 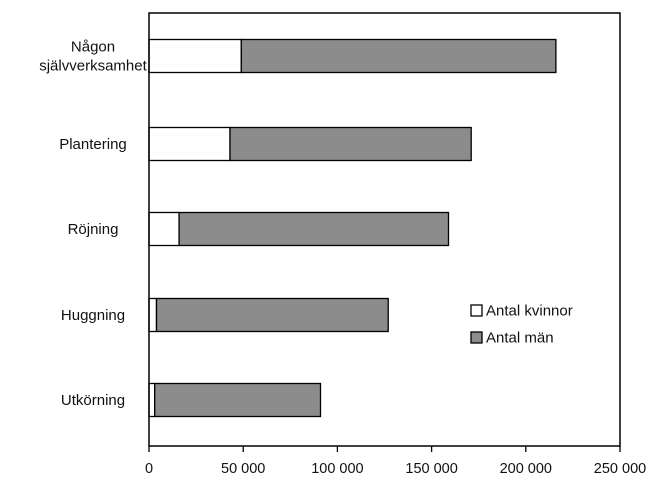 I want to click on category-label-3: Huggning, so click(x=93, y=315).